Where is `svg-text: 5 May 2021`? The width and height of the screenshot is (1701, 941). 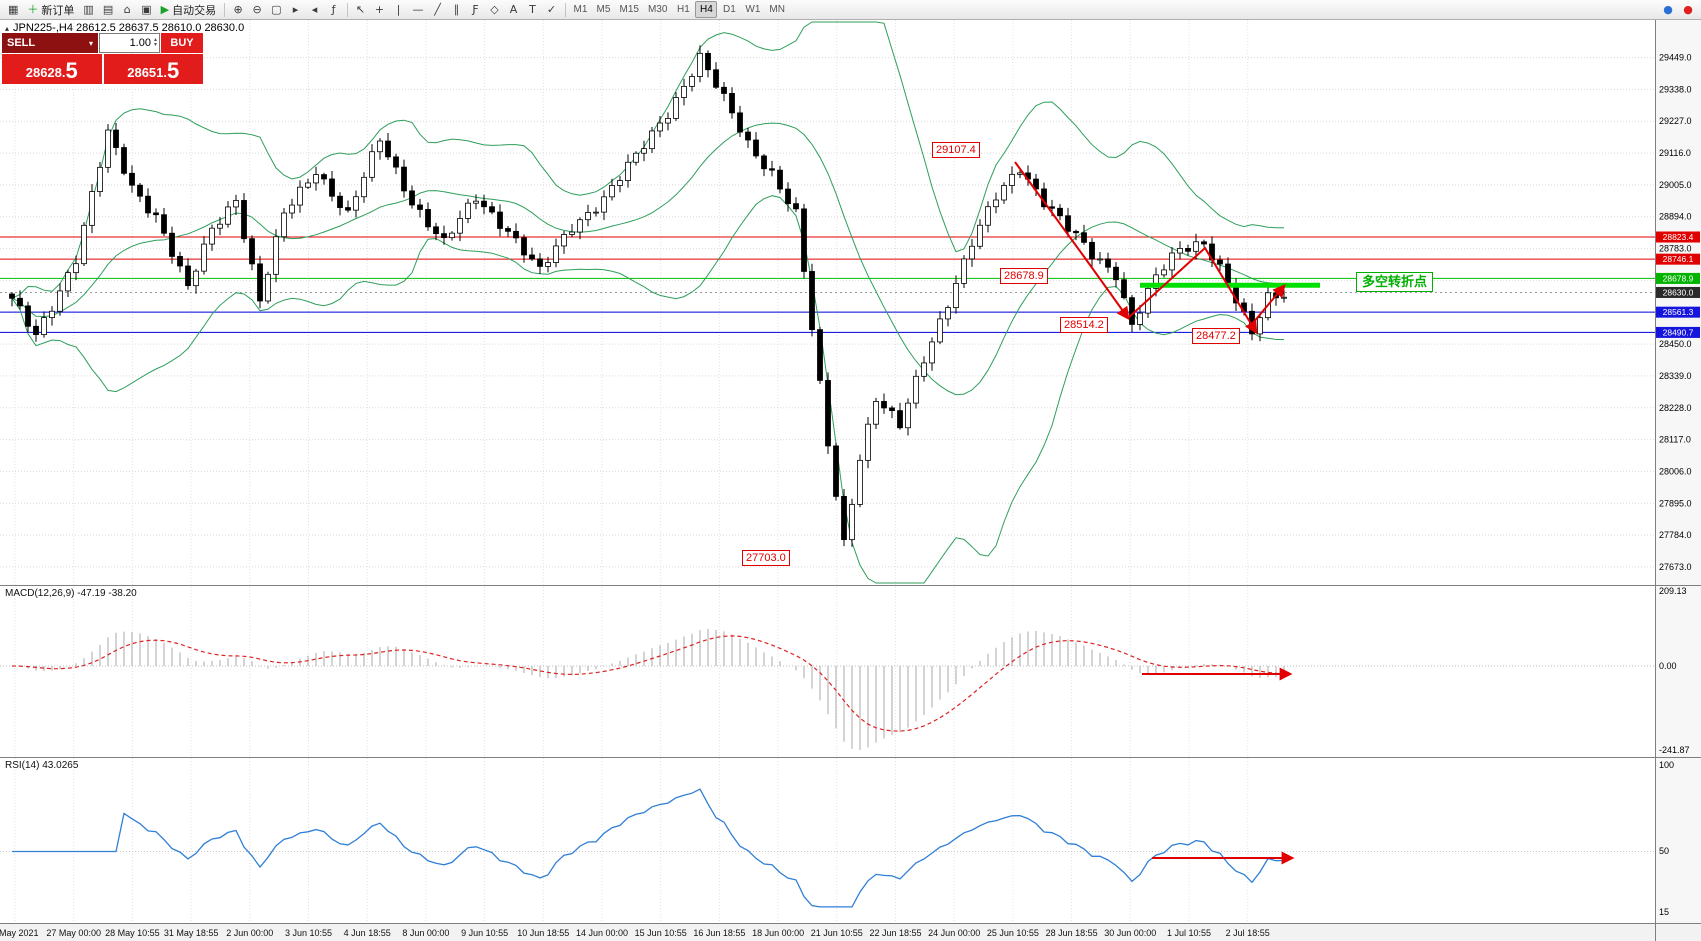 svg-text: 5 May 2021 is located at coordinates (19, 933).